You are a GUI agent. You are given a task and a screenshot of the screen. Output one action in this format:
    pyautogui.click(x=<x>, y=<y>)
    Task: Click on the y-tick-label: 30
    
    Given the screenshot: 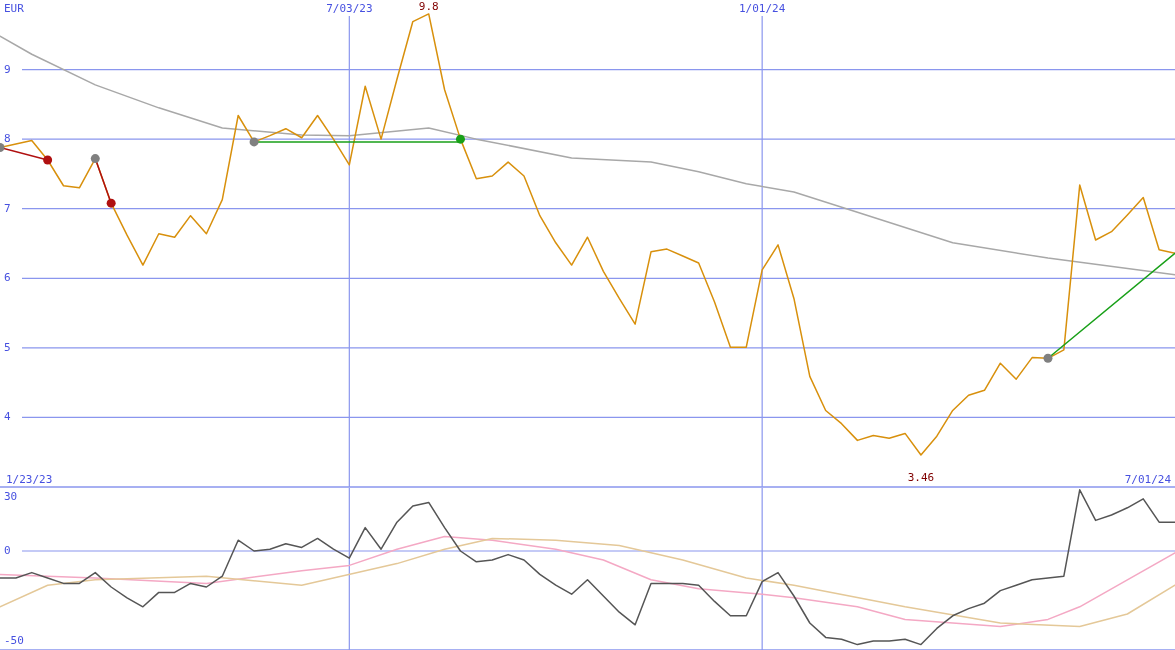 What is the action you would take?
    pyautogui.click(x=11, y=496)
    